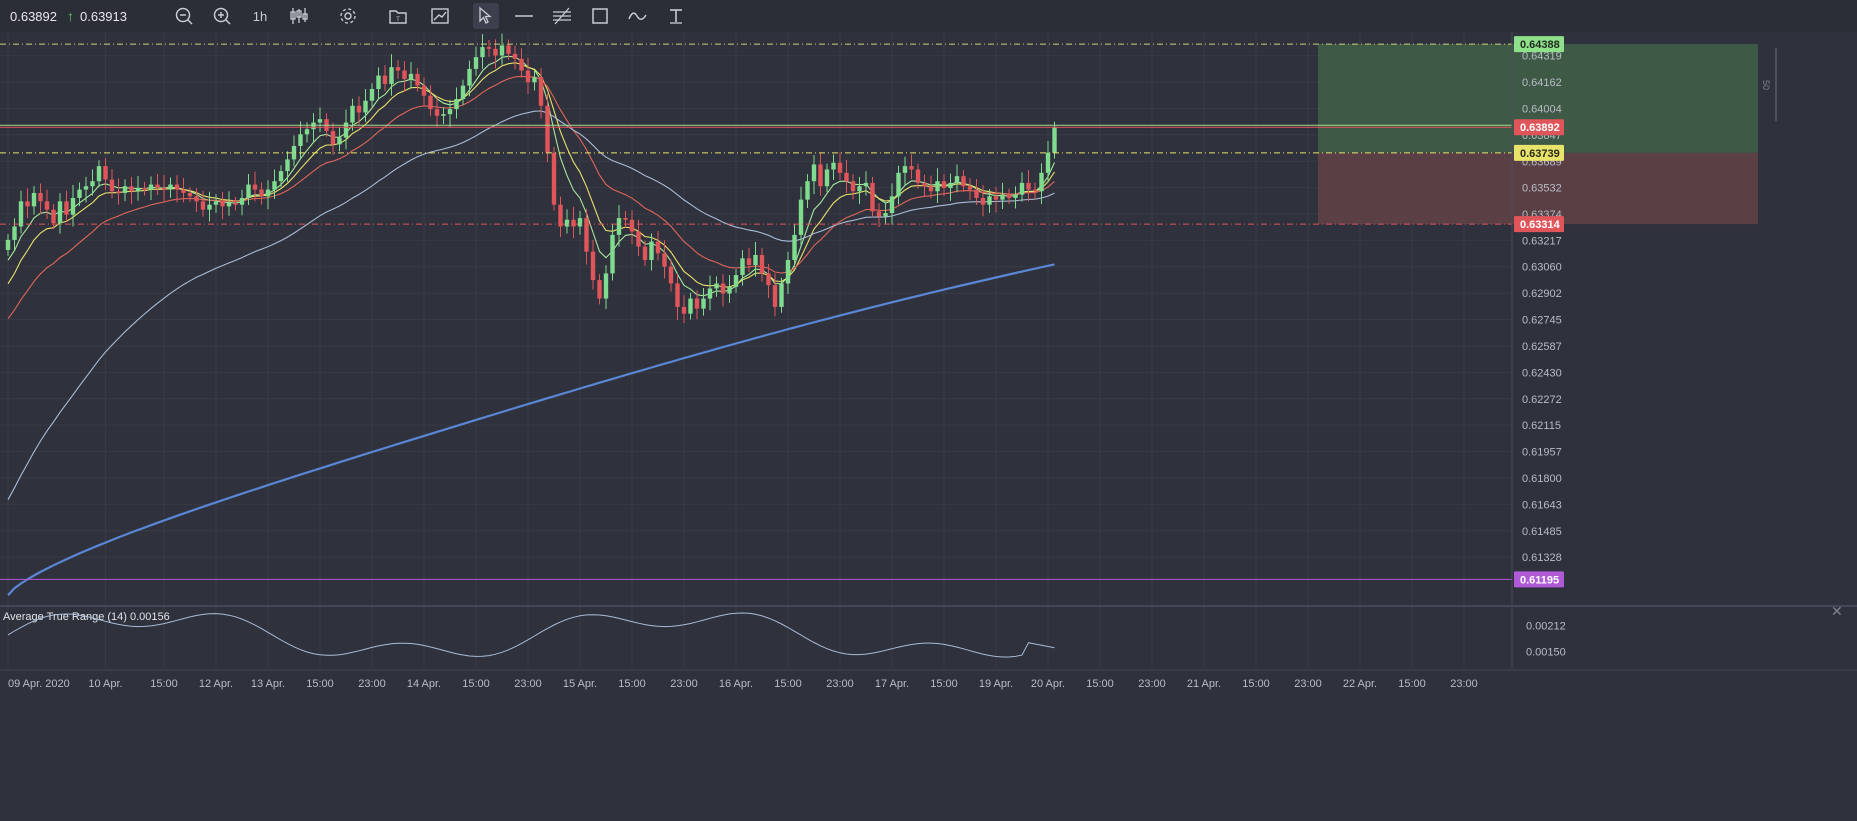  Describe the element at coordinates (1204, 684) in the screenshot. I see `time-tick-label: 21 Apr.` at that location.